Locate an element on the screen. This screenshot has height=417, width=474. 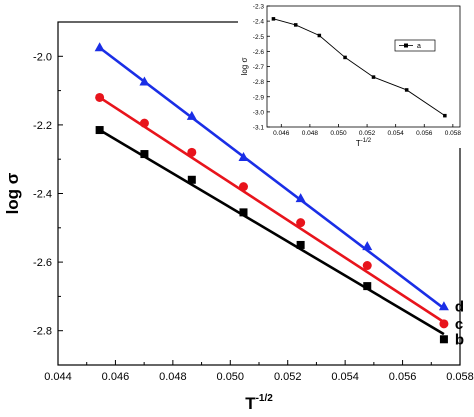
main-y-tick-label: -2.4 is located at coordinates (42, 195).